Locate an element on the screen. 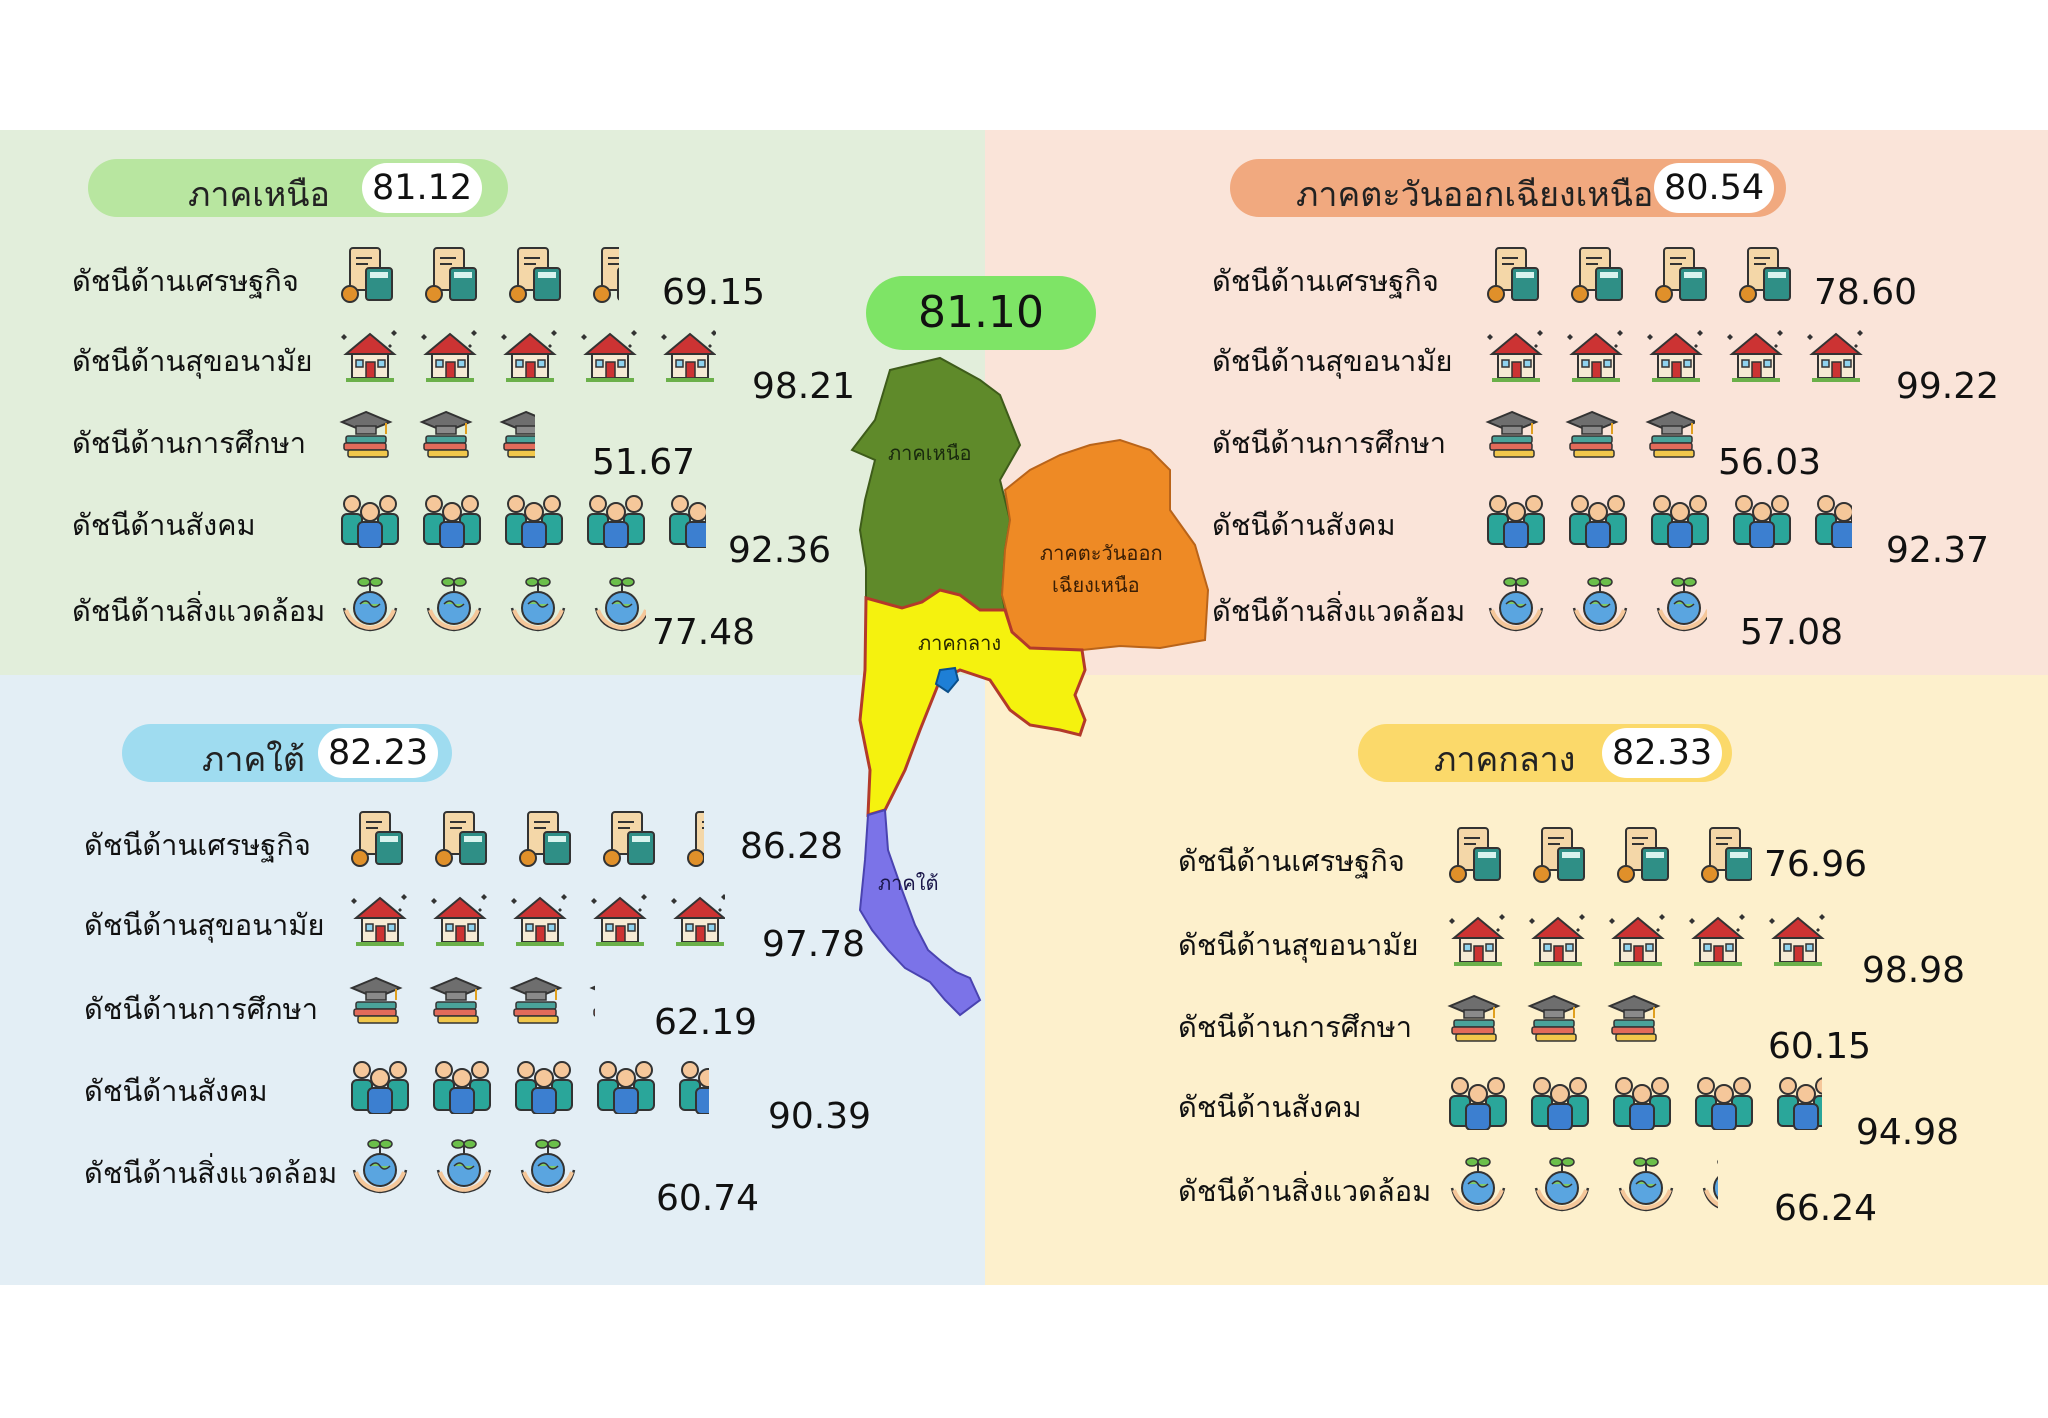 This screenshot has height=1418, width=2048. map-label-south: ภาคใต้ is located at coordinates (908, 883).